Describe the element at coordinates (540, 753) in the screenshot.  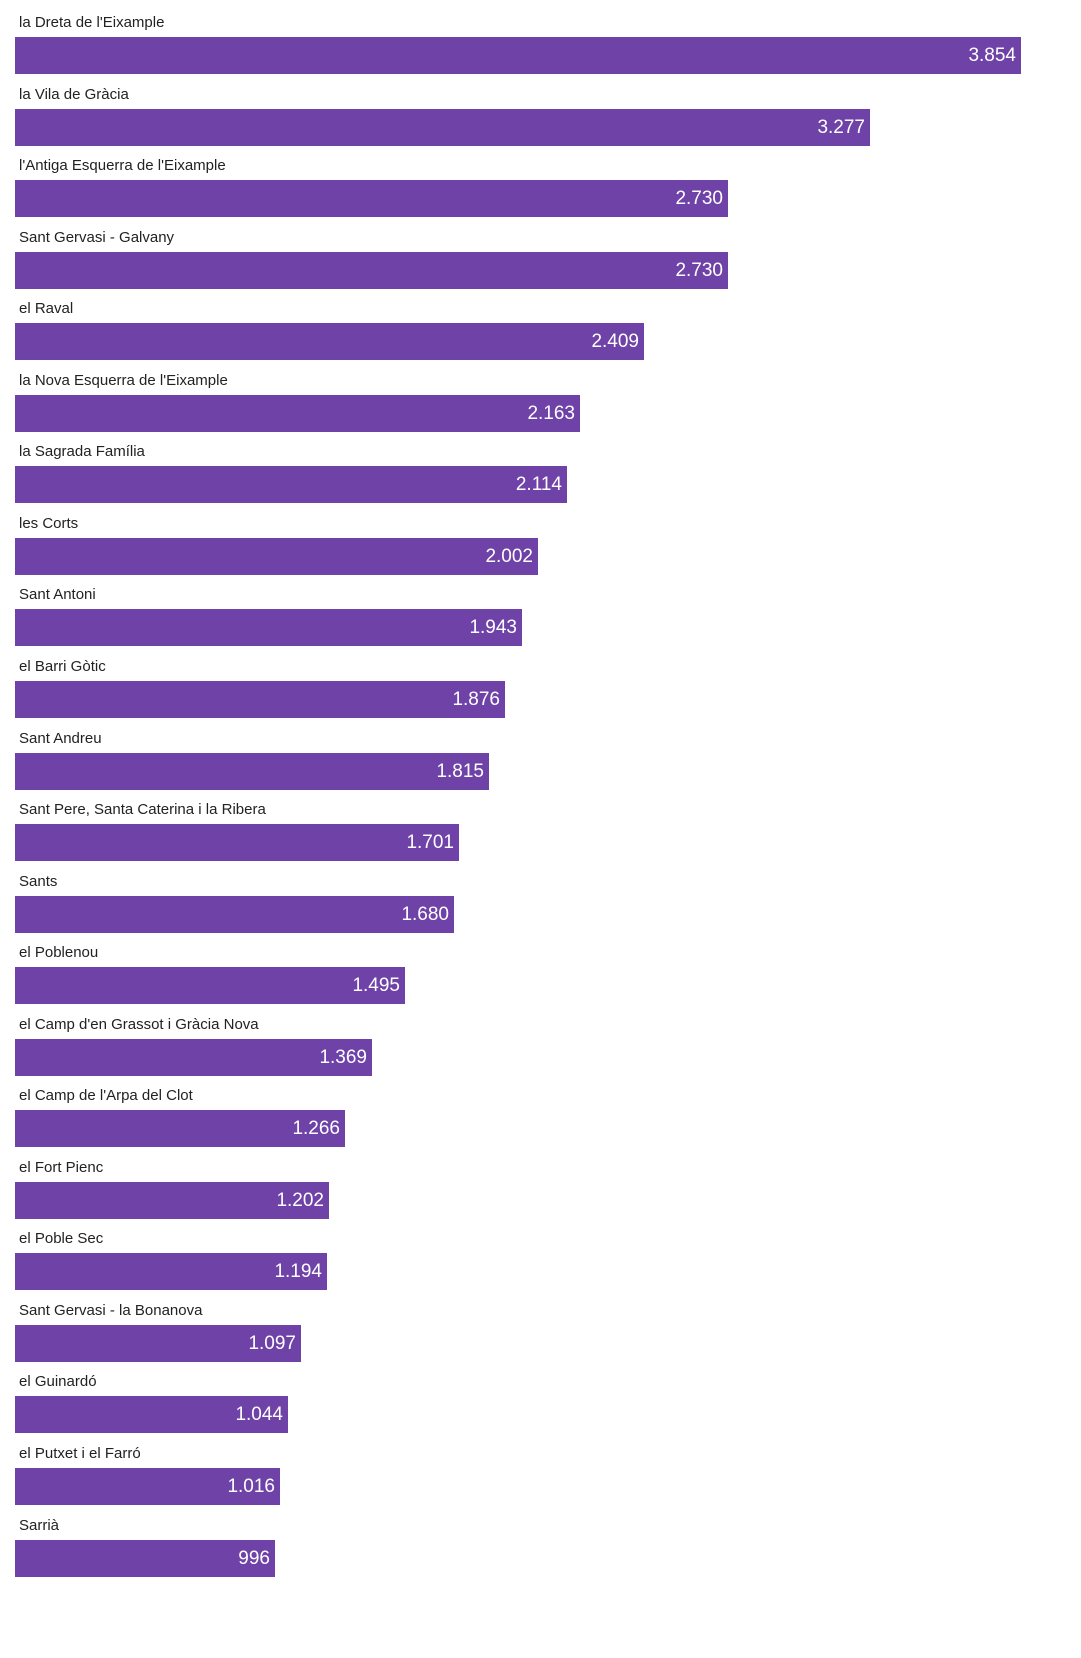
I see `bar-row: Sant Andreu 1.815` at that location.